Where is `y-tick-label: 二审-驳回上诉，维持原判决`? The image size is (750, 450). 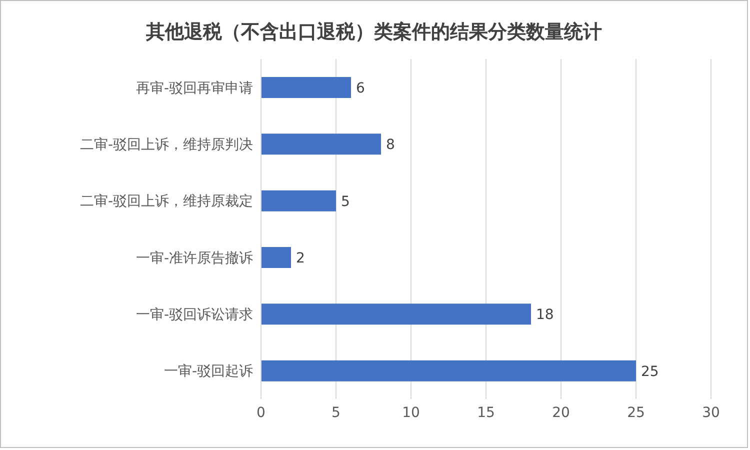
y-tick-label: 二审-驳回上诉，维持原判决 is located at coordinates (166, 144).